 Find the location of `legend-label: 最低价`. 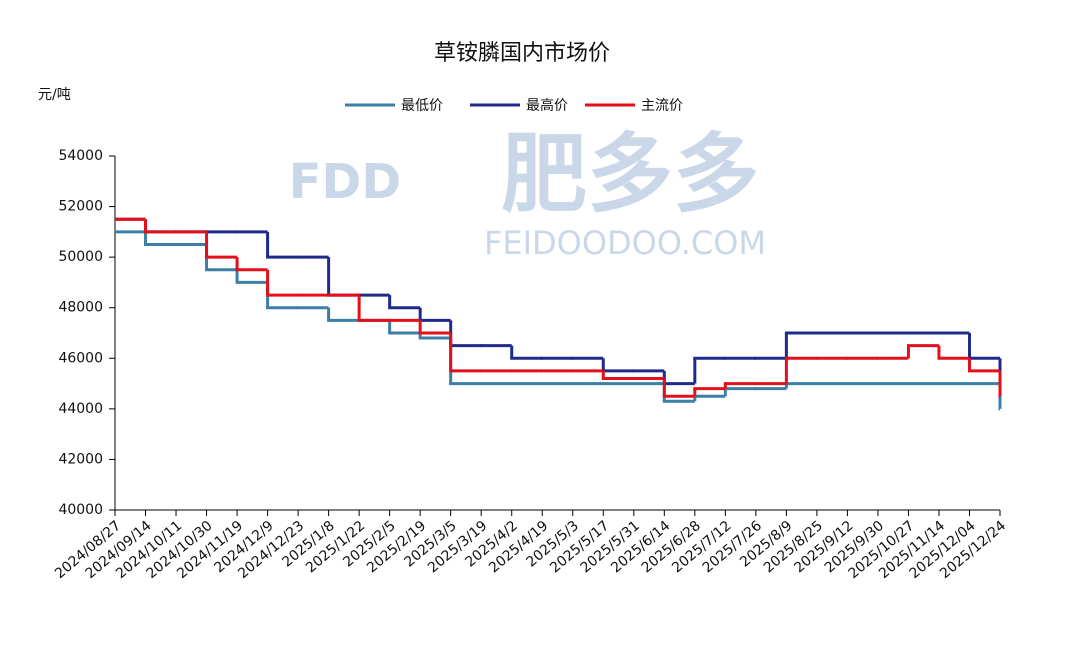

legend-label: 最低价 is located at coordinates (422, 106).